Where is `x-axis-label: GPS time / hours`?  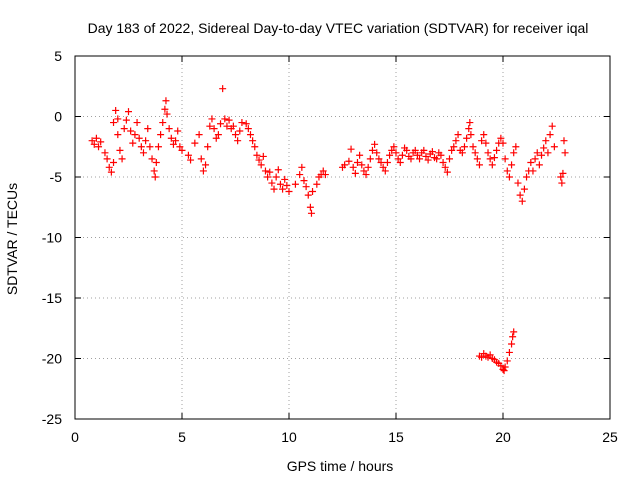 x-axis-label: GPS time / hours is located at coordinates (340, 466).